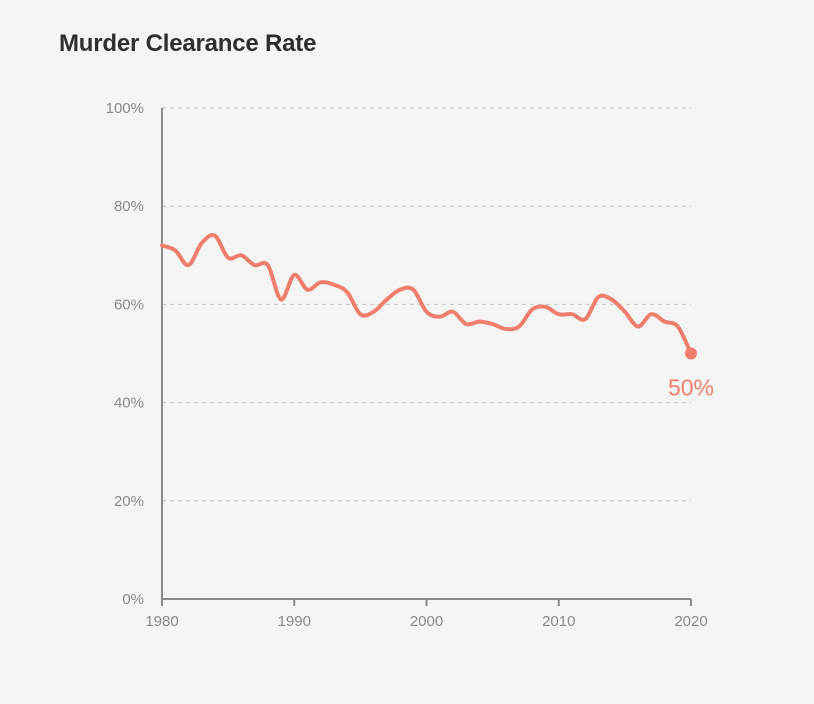  I want to click on x-tick-label: 2000, so click(426, 621).